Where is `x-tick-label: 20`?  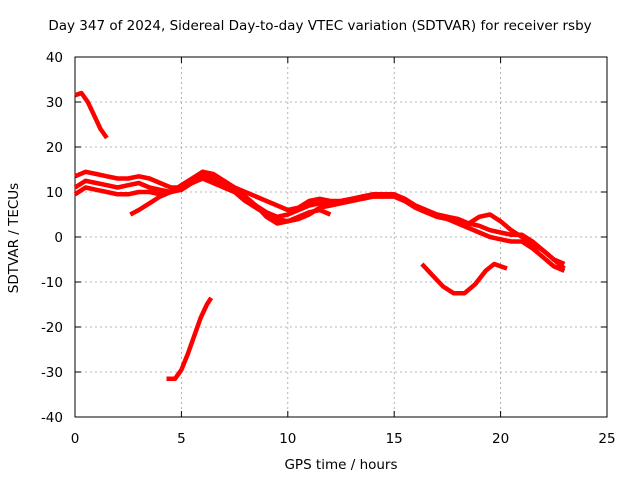
x-tick-label: 20 is located at coordinates (500, 439).